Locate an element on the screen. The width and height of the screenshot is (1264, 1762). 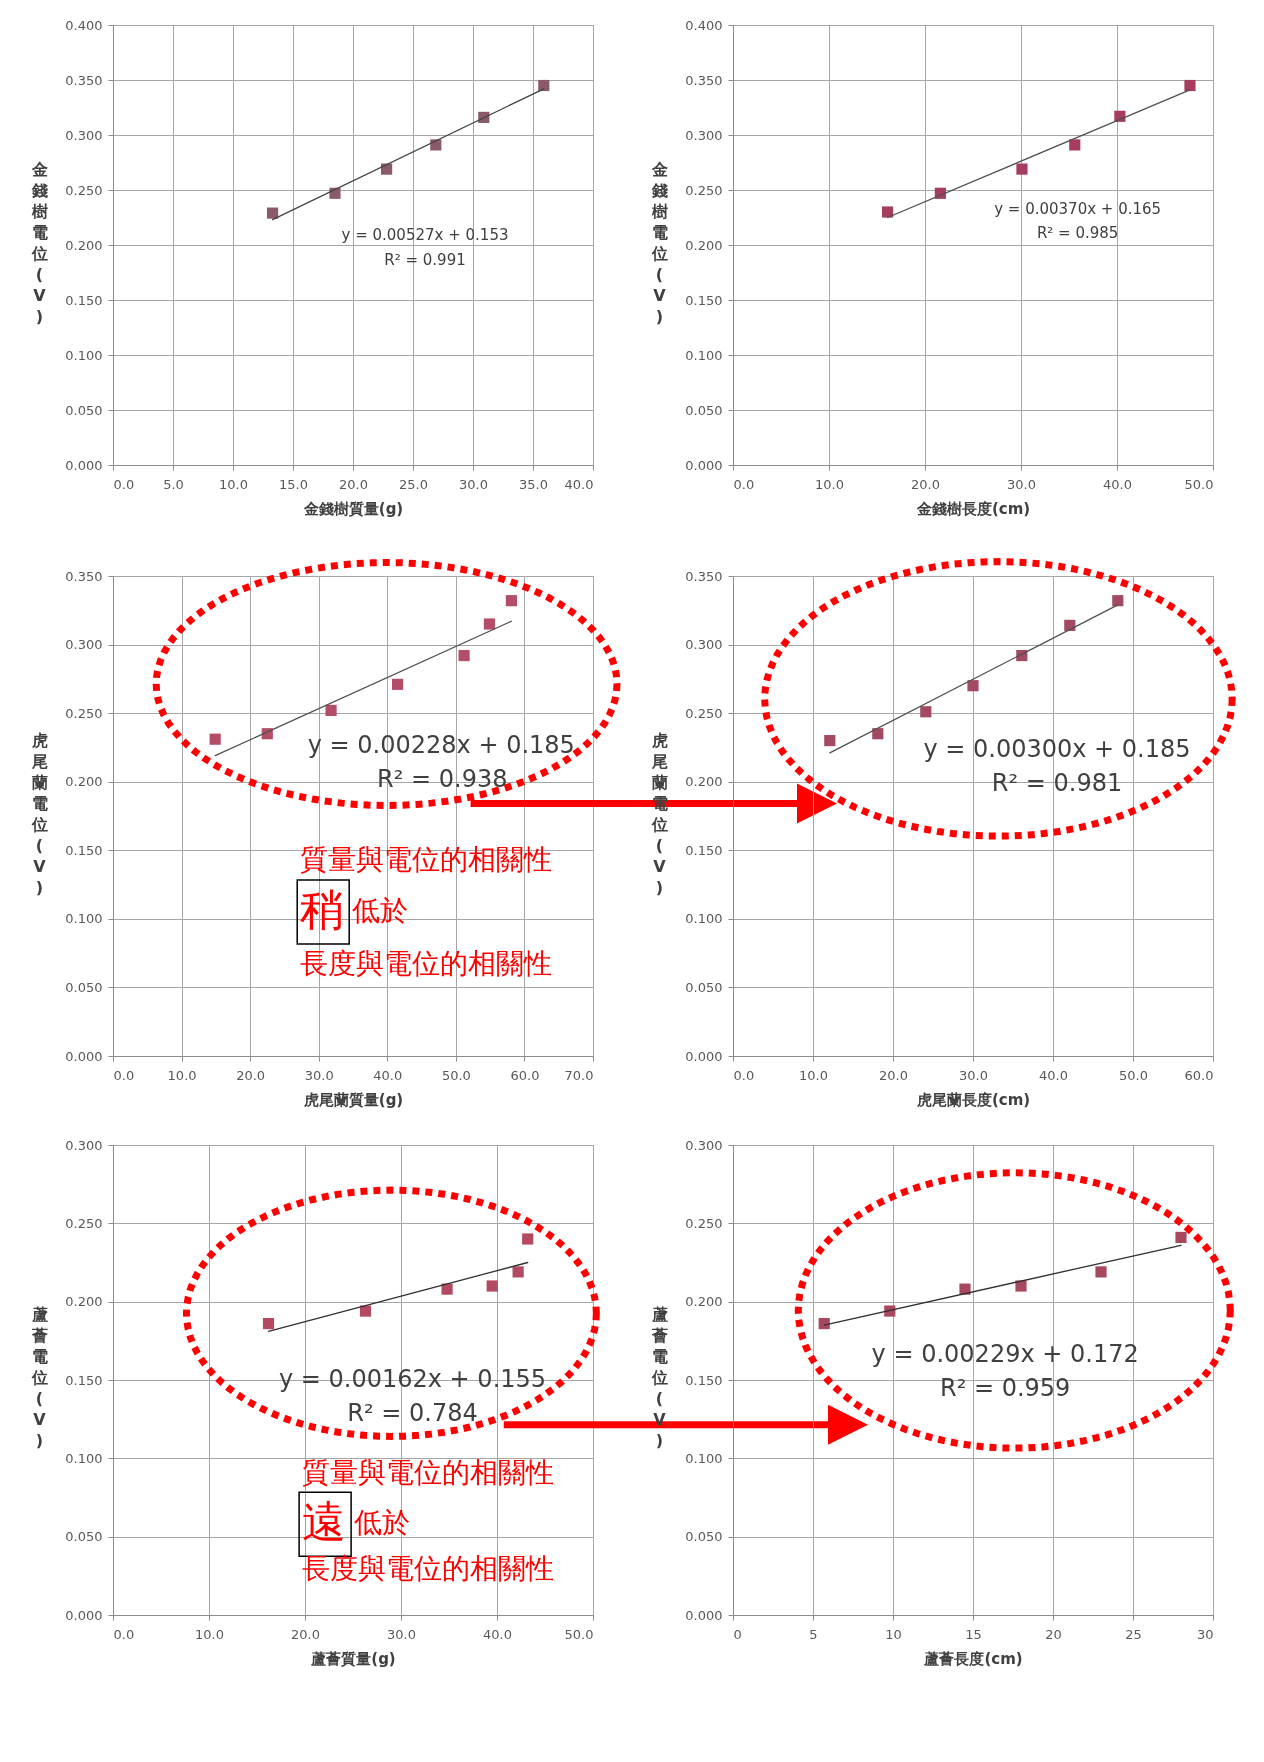
annotation: y = 0.00229x + 0.172 is located at coordinates (1005, 1354).